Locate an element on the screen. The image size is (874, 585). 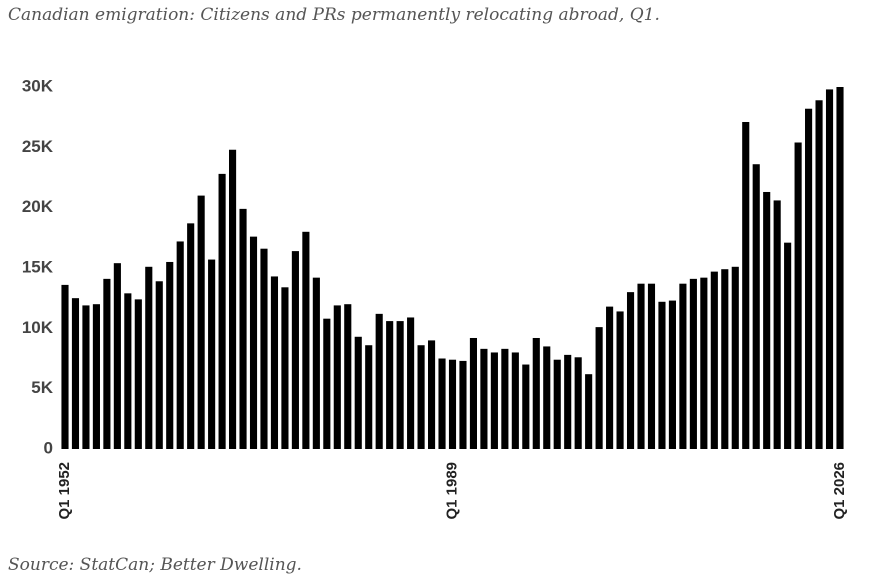
y-tick-label: 20K is located at coordinates (38, 206).